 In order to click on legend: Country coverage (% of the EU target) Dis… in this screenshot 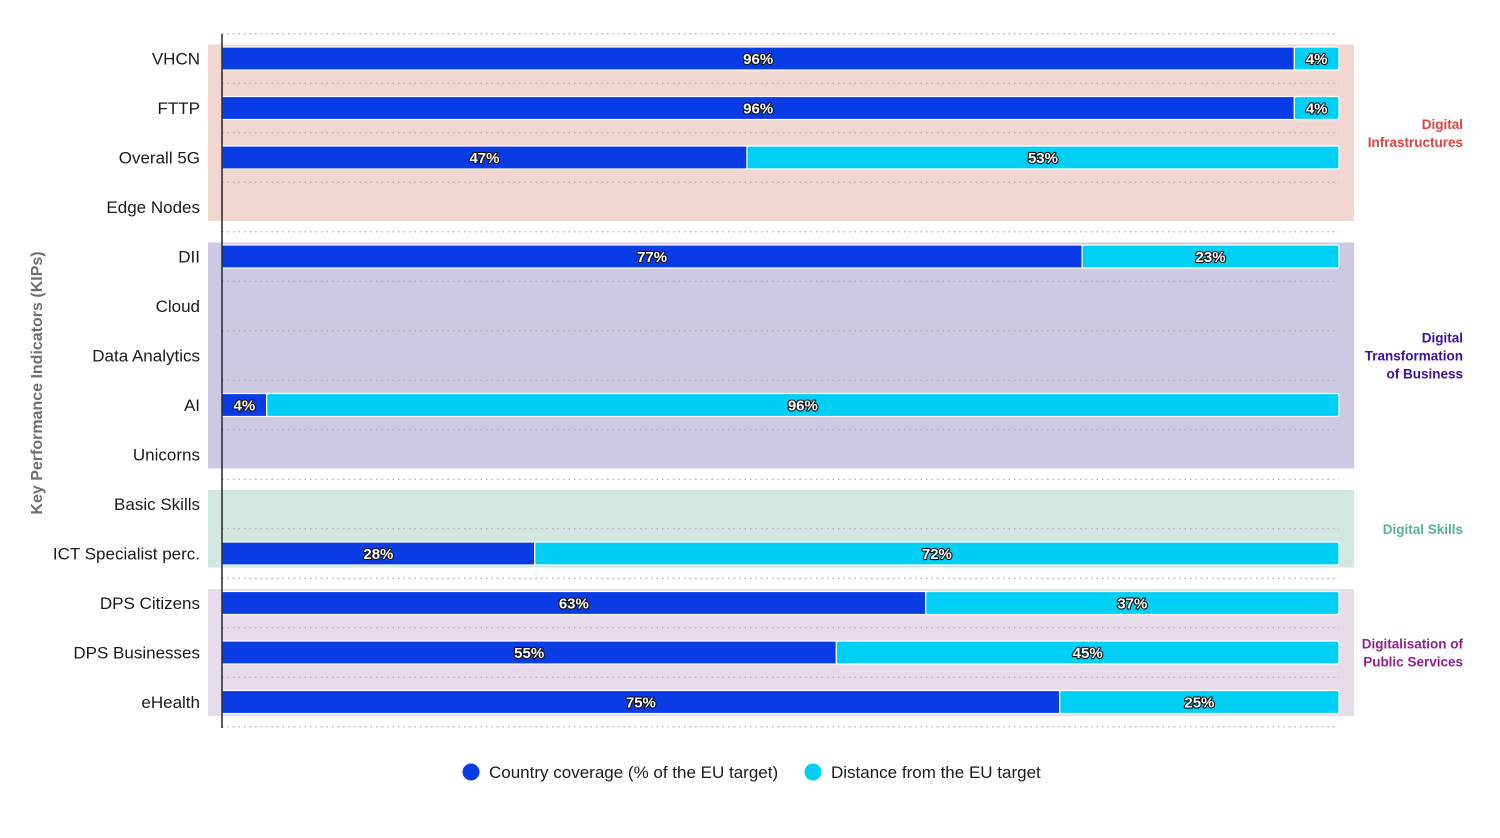, I will do `click(752, 772)`.